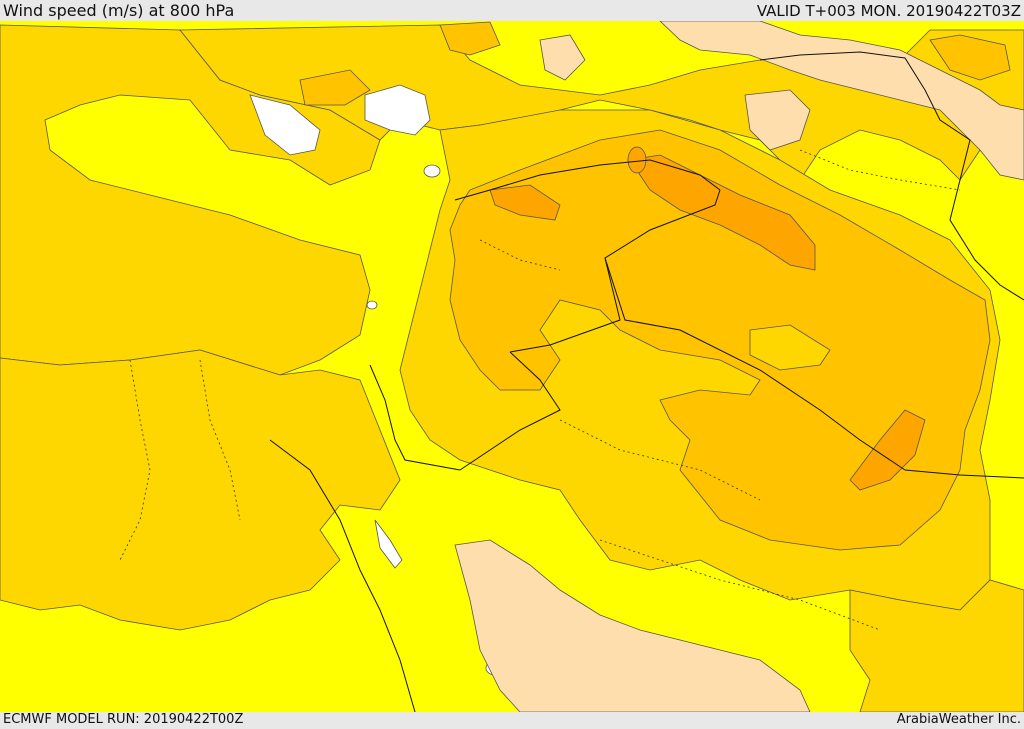 The width and height of the screenshot is (1024, 729). I want to click on border-turkey-syria, so click(587, 180).